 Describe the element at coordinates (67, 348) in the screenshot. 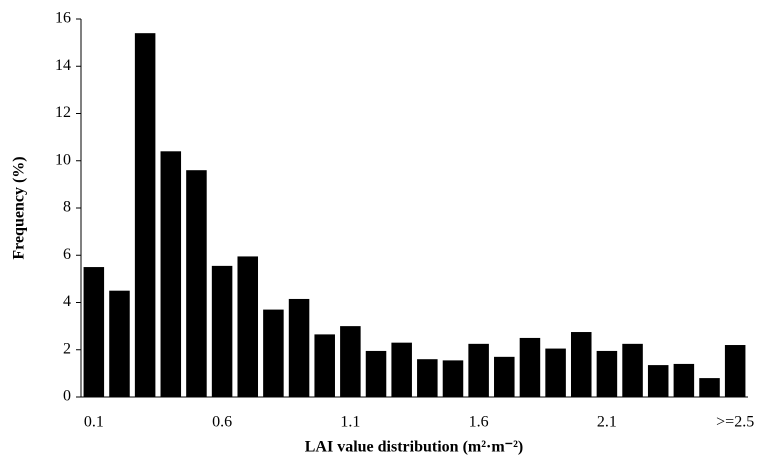

I see `y-tick-label: 2` at that location.